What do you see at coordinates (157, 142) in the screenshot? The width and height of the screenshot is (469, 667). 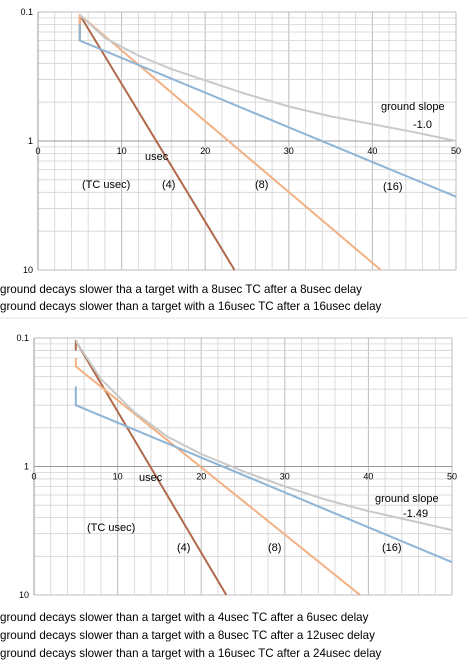 I see `series-line-tc4` at bounding box center [157, 142].